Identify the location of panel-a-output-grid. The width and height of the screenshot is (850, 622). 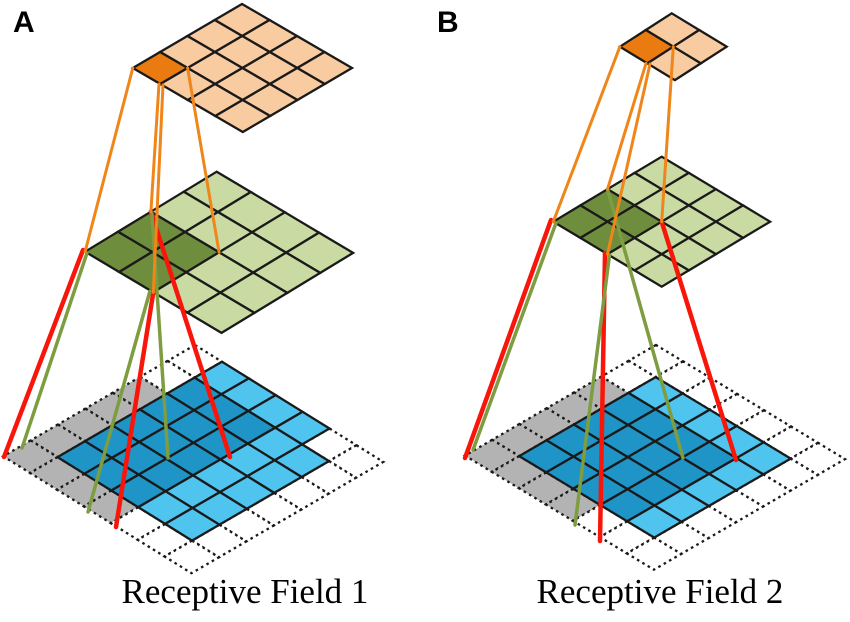
(242, 68).